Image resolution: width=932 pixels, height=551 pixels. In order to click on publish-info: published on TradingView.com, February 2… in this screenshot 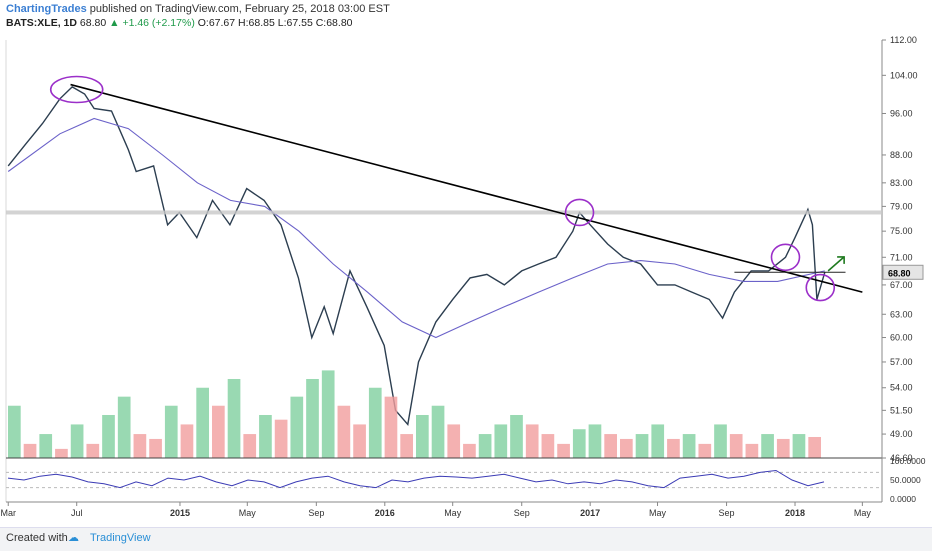, I will do `click(239, 9)`.